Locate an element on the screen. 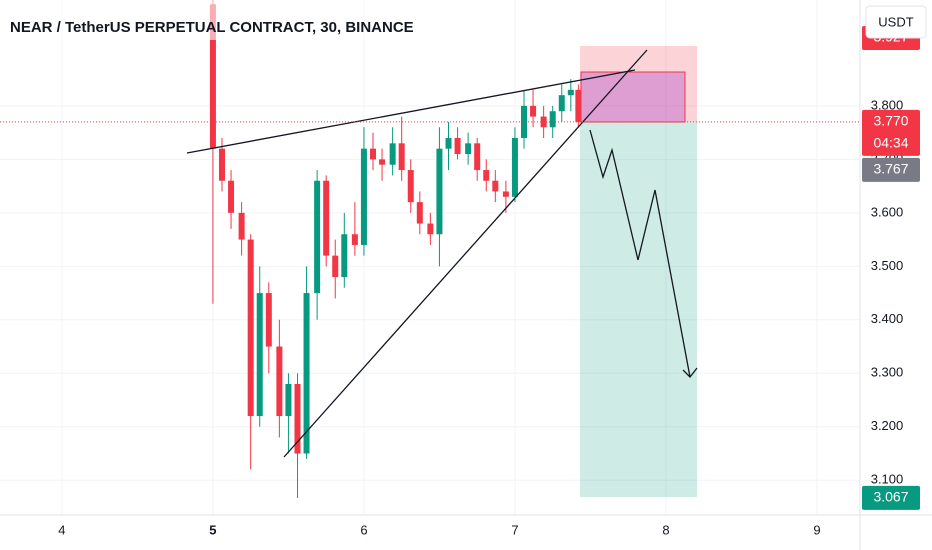 Image resolution: width=932 pixels, height=550 pixels. x-tick-label: 6 is located at coordinates (363, 529).